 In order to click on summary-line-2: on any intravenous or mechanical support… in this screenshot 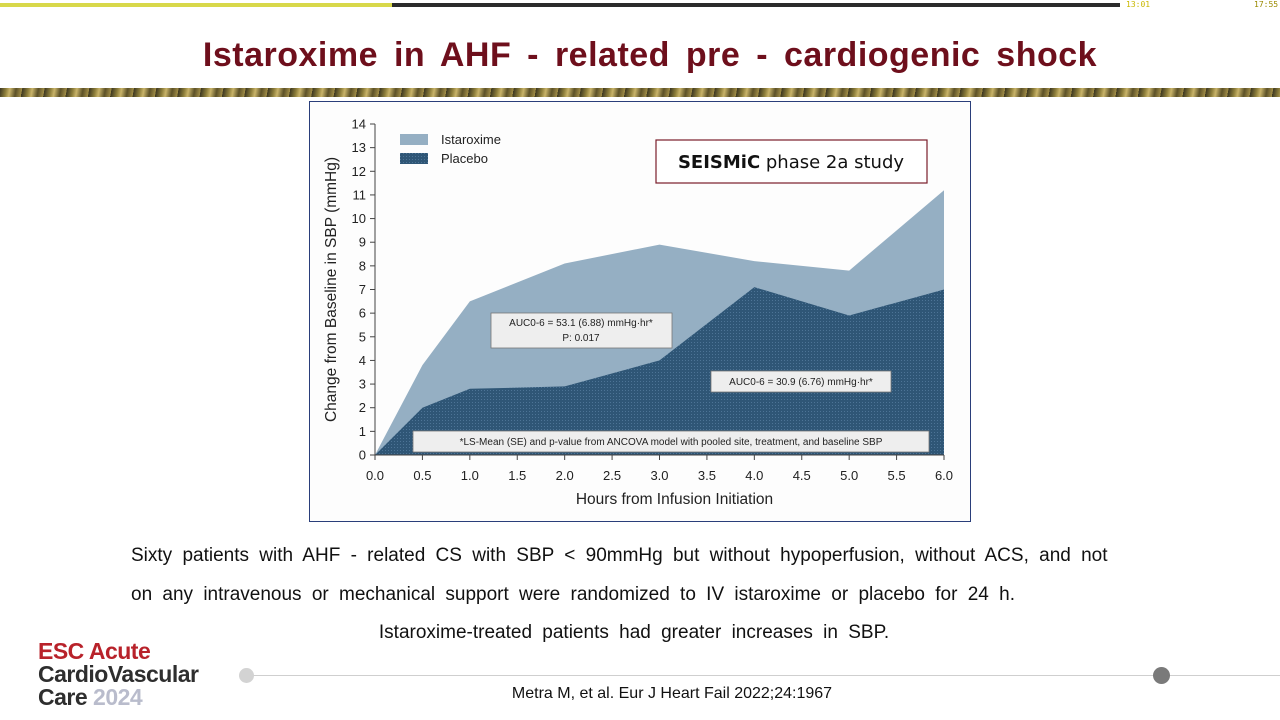, I will do `click(573, 594)`.